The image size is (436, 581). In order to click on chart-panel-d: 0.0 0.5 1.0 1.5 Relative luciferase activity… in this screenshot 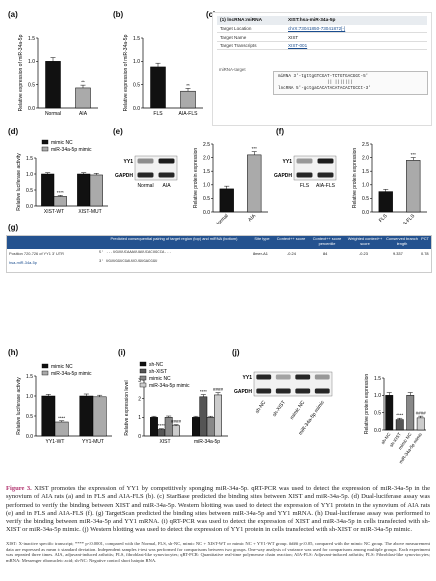, I will do `click(62, 177)`.